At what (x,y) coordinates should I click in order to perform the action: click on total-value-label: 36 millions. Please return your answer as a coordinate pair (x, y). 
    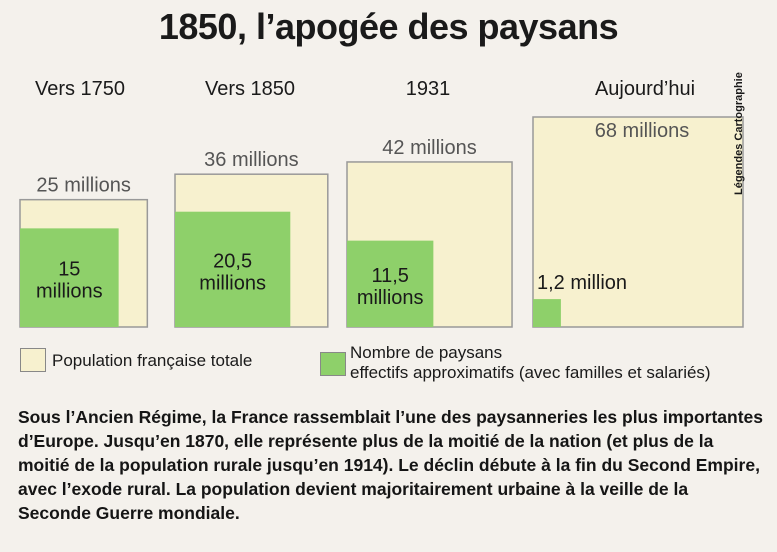
    Looking at the image, I should click on (251, 160).